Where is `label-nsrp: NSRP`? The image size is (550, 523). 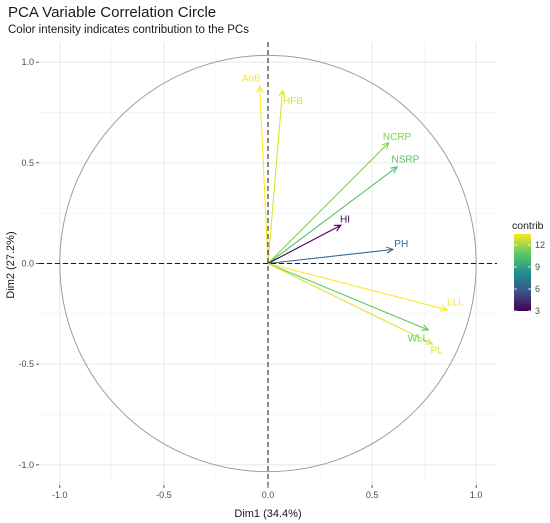 label-nsrp: NSRP is located at coordinates (406, 159).